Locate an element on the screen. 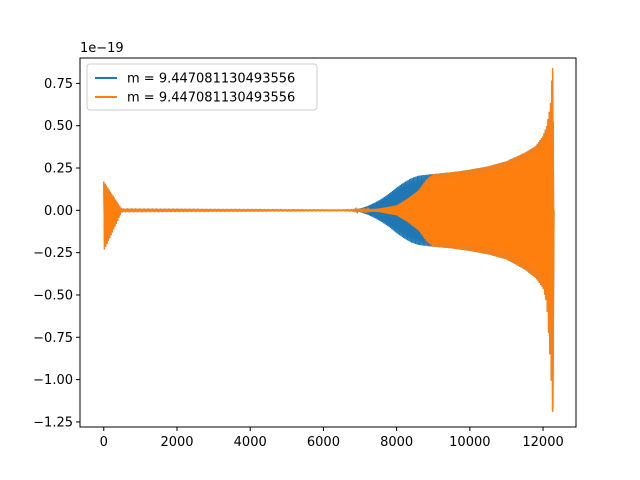  y-tick-label: −0.75 is located at coordinates (53, 338).